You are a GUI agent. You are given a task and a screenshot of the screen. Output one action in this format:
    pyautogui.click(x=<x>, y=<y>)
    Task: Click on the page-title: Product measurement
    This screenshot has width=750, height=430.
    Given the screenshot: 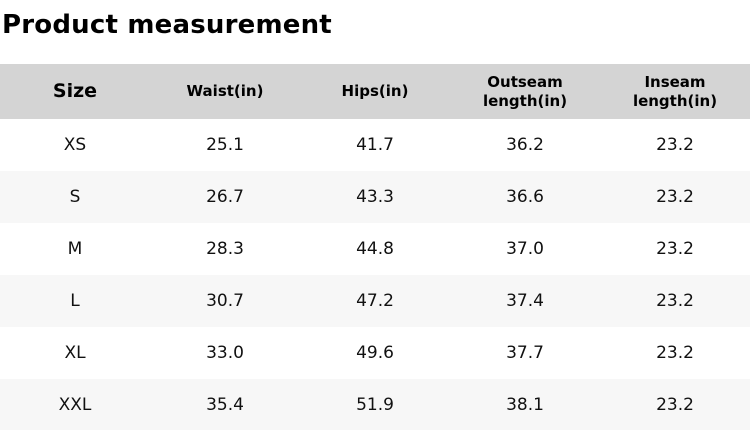 What is the action you would take?
    pyautogui.click(x=167, y=25)
    